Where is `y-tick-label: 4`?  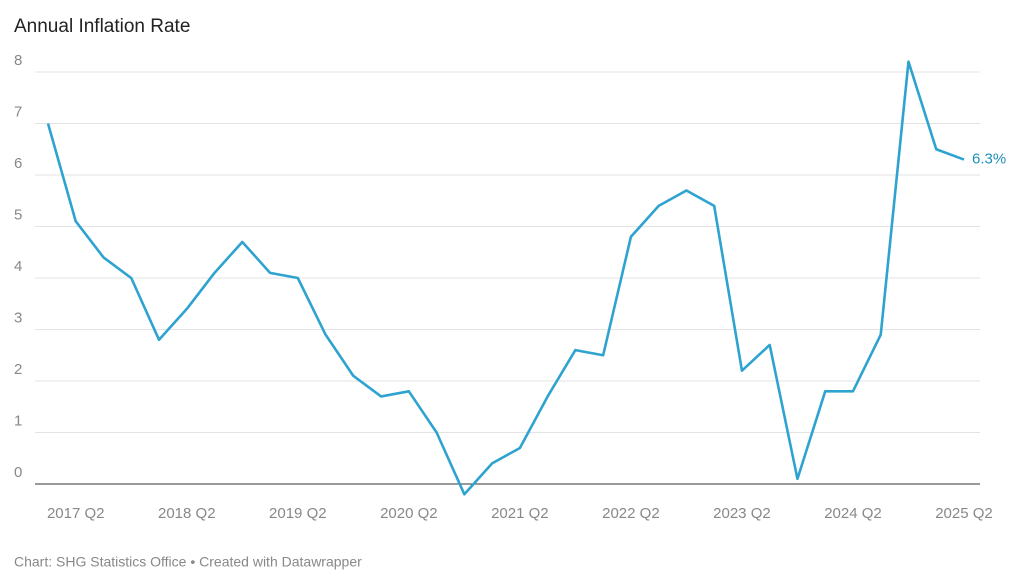 y-tick-label: 4 is located at coordinates (18, 266).